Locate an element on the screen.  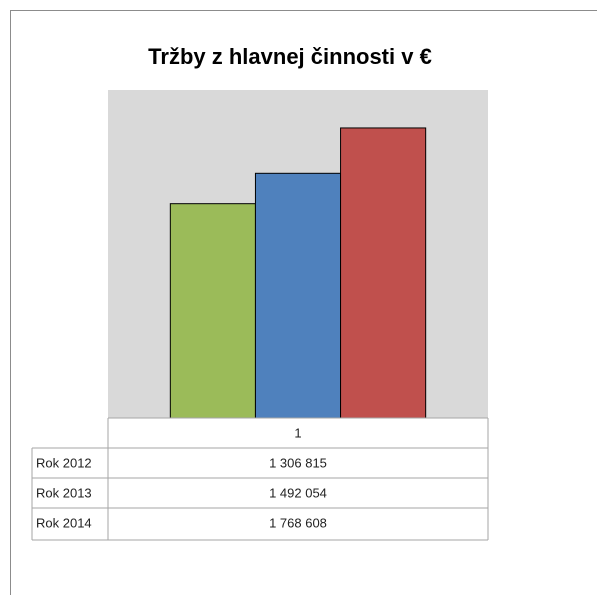
chart-title: Tržby z hlavnej činnosti v € is located at coordinates (290, 56).